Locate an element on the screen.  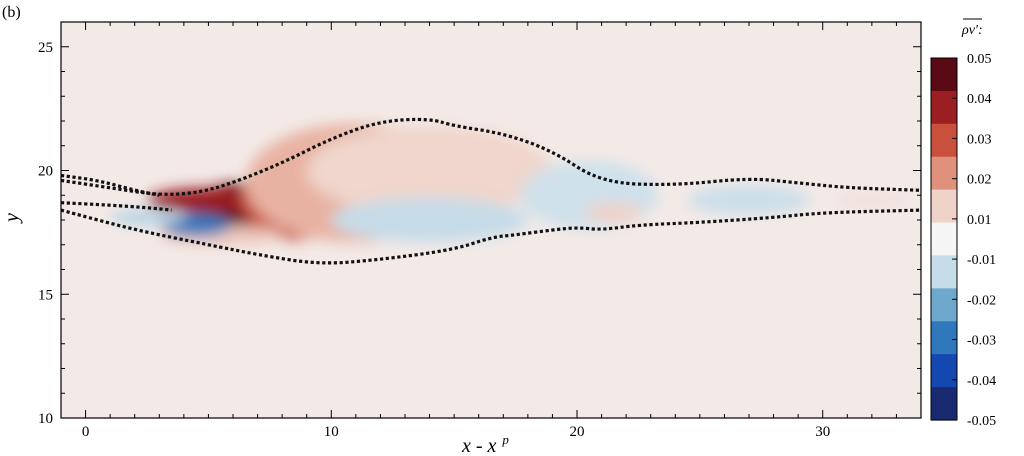
colorbar-frame is located at coordinates (944, 239).